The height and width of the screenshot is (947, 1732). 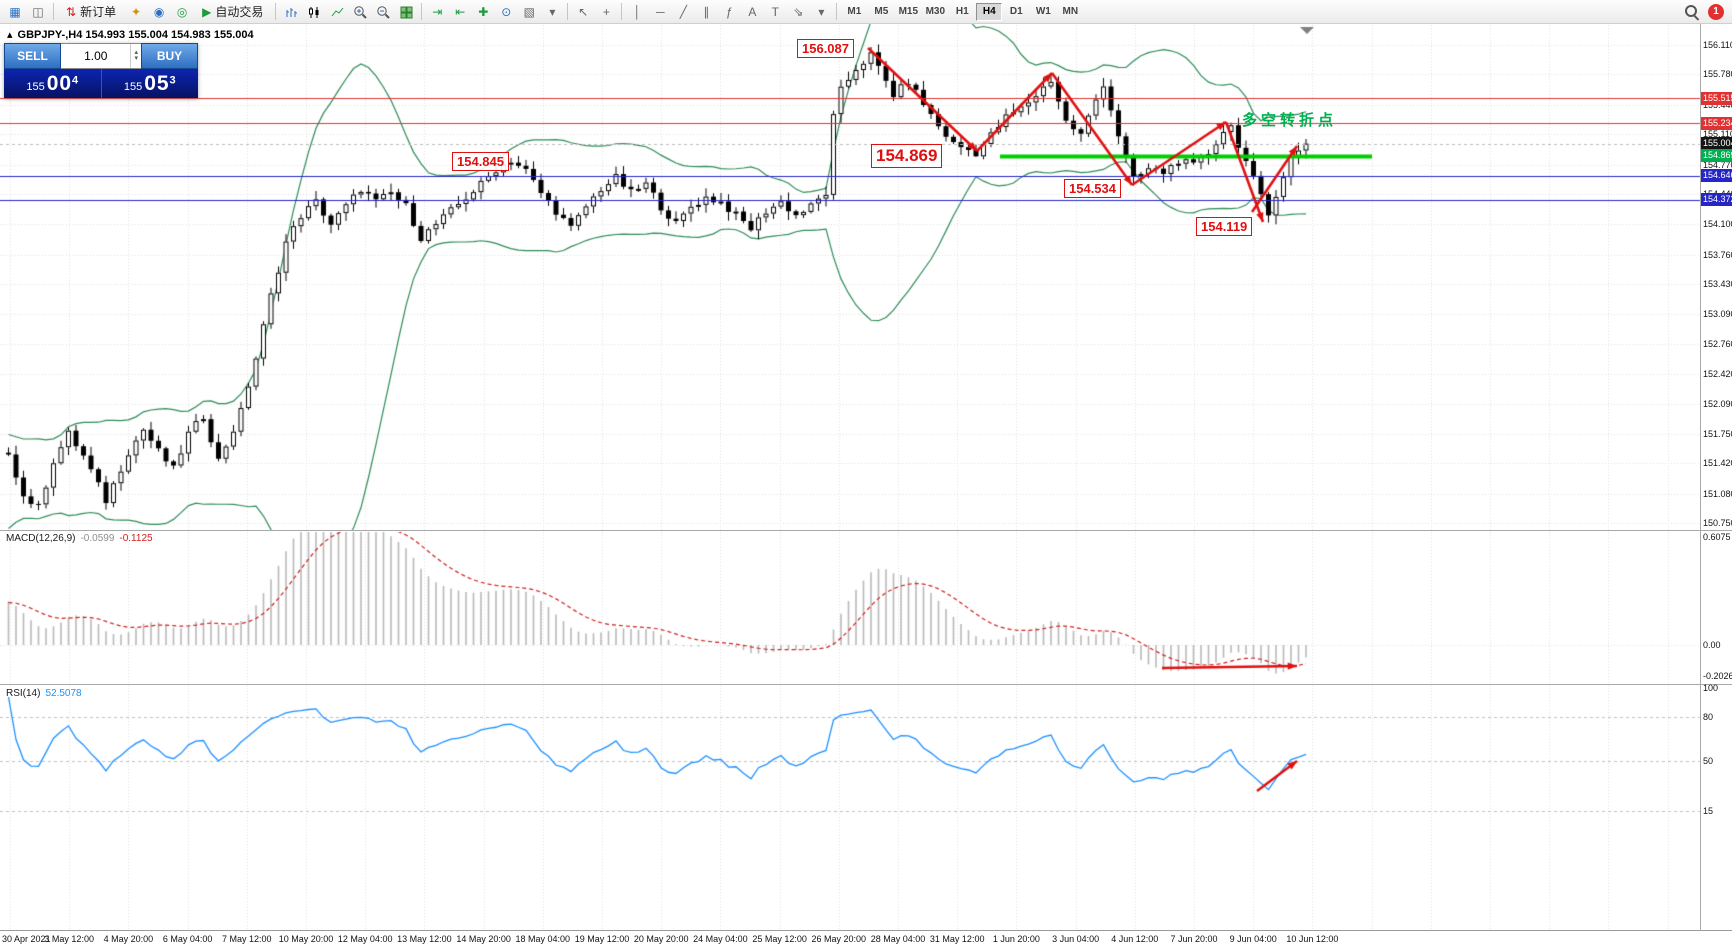 What do you see at coordinates (989, 11) in the screenshot?
I see `timeframe-h4-button: H4` at bounding box center [989, 11].